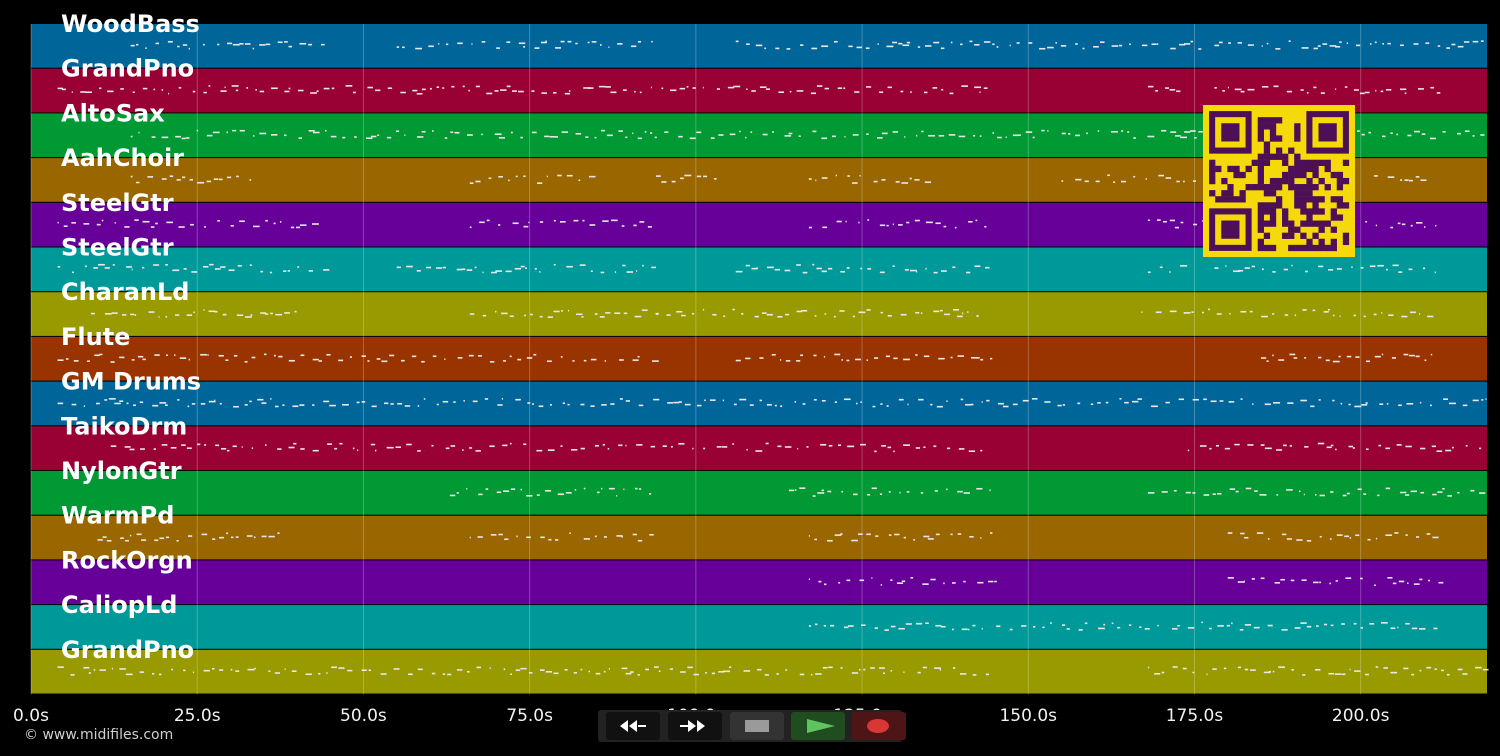  Describe the element at coordinates (633, 726) in the screenshot. I see `rewind-button` at that location.